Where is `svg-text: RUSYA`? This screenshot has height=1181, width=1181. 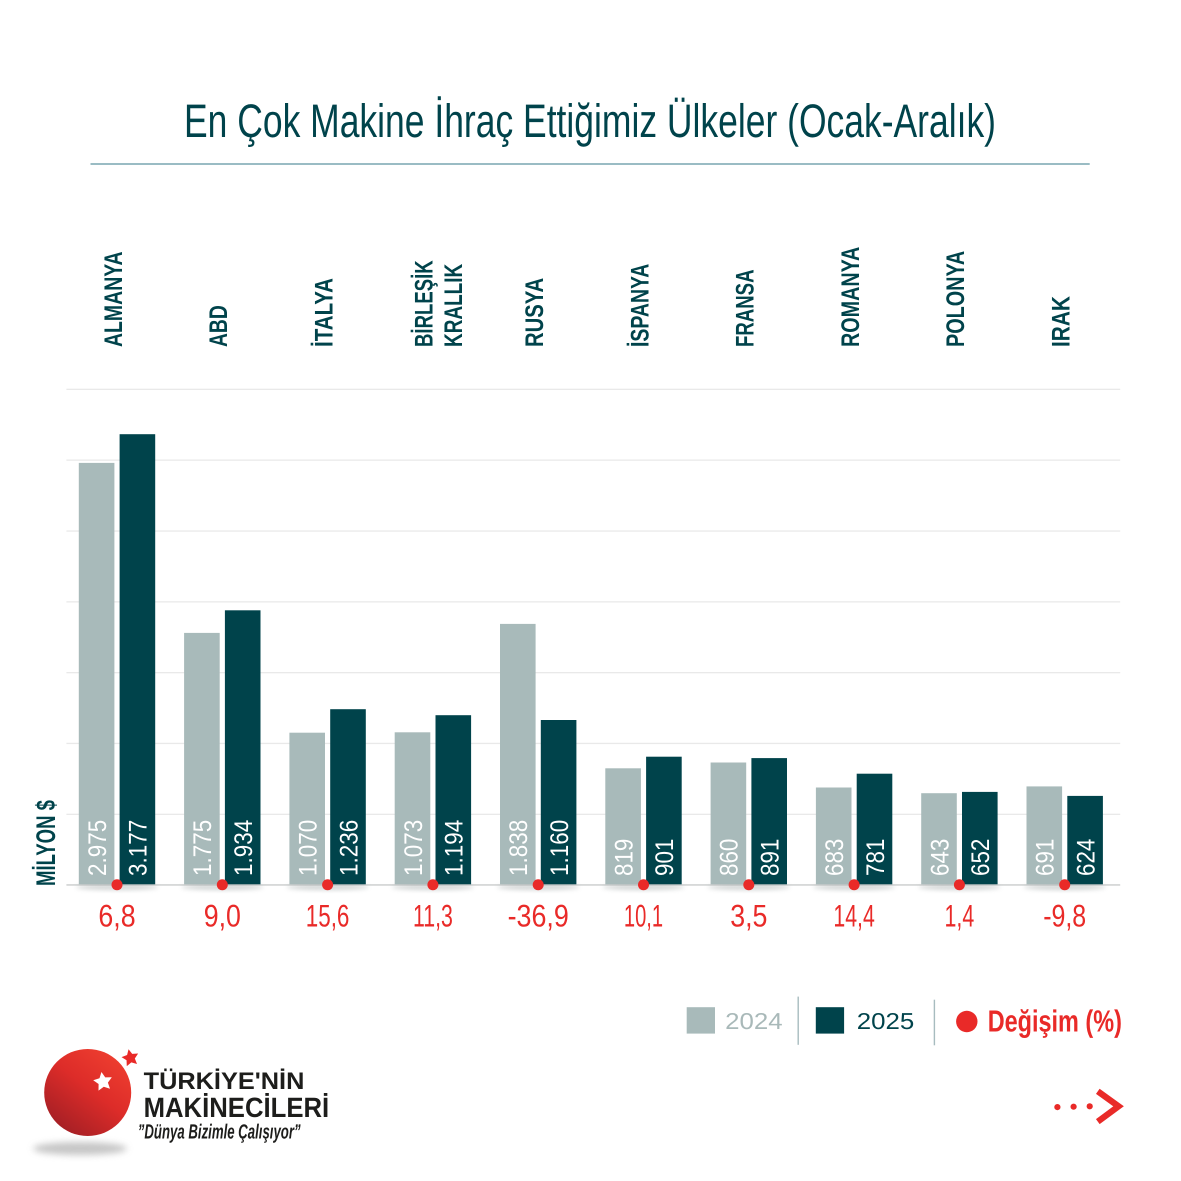
svg-text: RUSYA is located at coordinates (535, 312).